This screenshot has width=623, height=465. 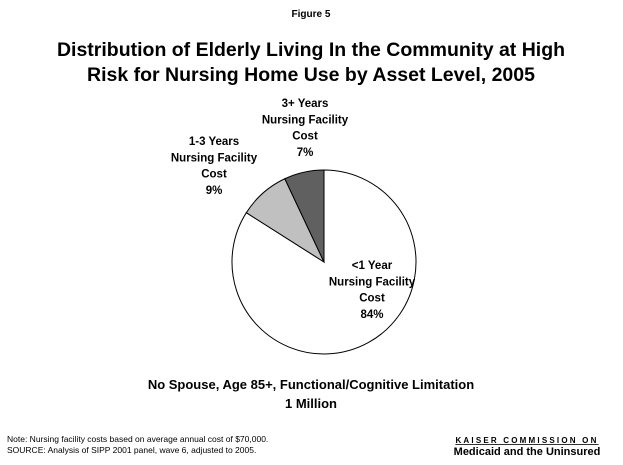 What do you see at coordinates (214, 191) in the screenshot?
I see `value-label: 9%` at bounding box center [214, 191].